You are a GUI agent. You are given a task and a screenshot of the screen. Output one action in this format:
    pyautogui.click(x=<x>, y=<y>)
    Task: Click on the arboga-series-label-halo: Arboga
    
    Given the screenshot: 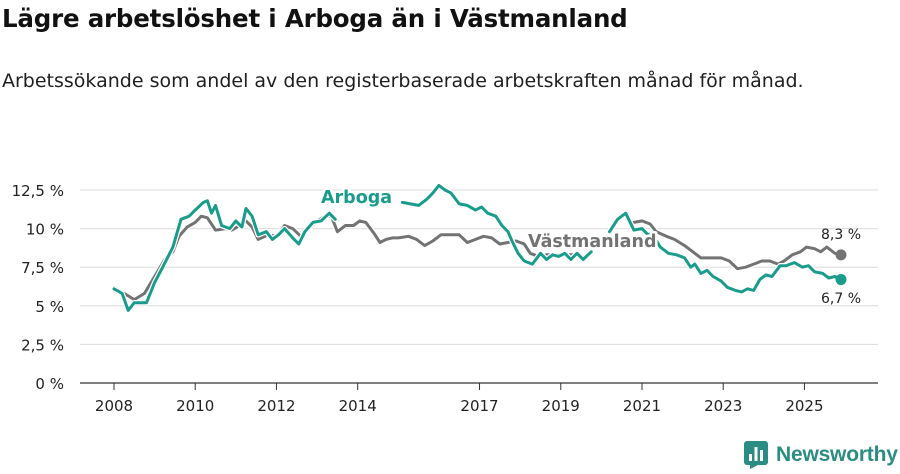 What is the action you would take?
    pyautogui.click(x=356, y=198)
    